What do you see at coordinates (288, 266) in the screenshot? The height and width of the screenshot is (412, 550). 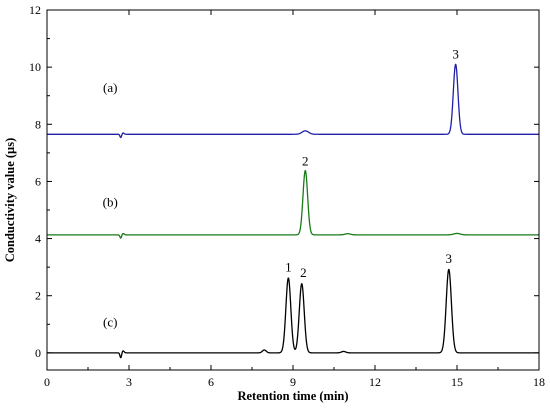 I see `peak-label: 1` at bounding box center [288, 266].